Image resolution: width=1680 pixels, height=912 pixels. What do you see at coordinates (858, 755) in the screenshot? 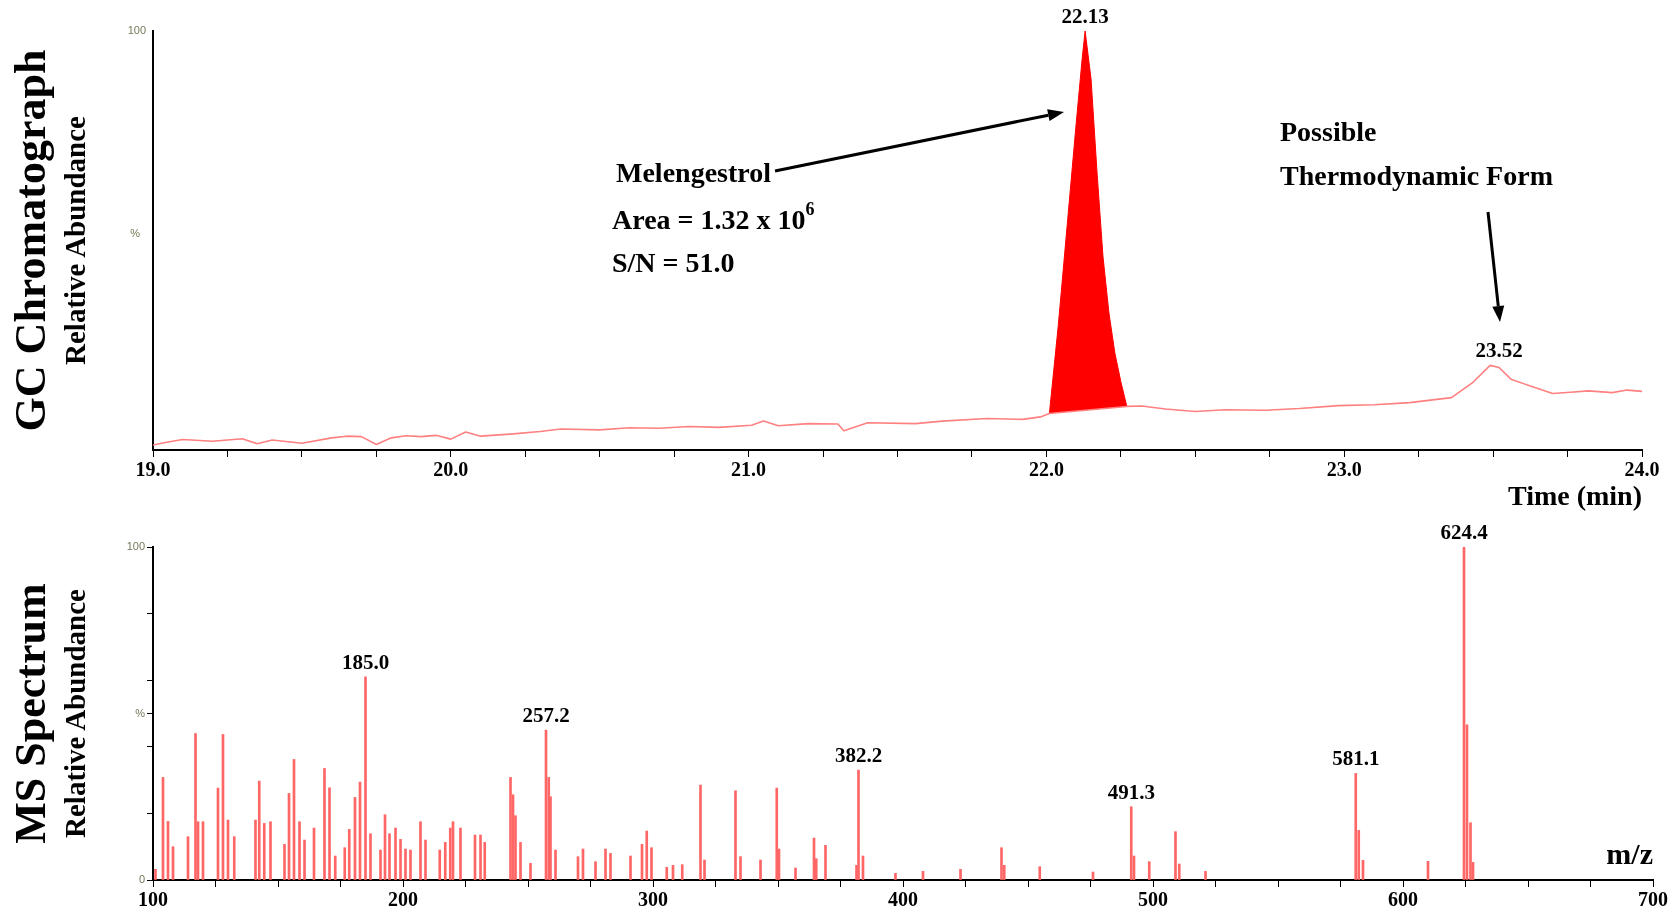
I see `annotation: 382.2` at bounding box center [858, 755].